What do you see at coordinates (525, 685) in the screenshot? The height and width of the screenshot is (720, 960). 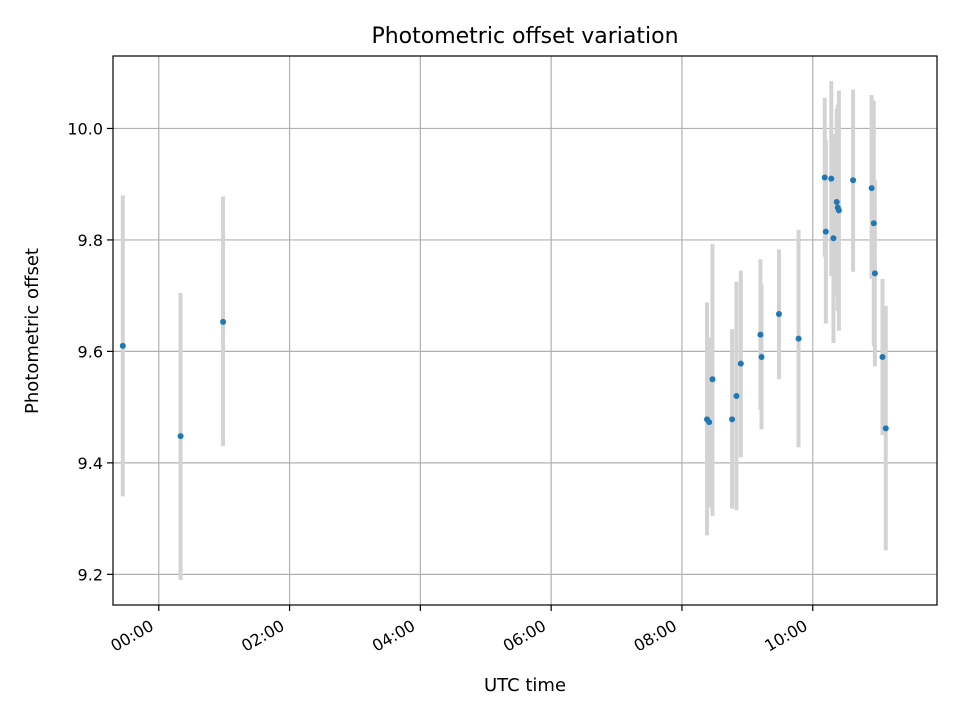 I see `x-axis-label: UTC time` at bounding box center [525, 685].